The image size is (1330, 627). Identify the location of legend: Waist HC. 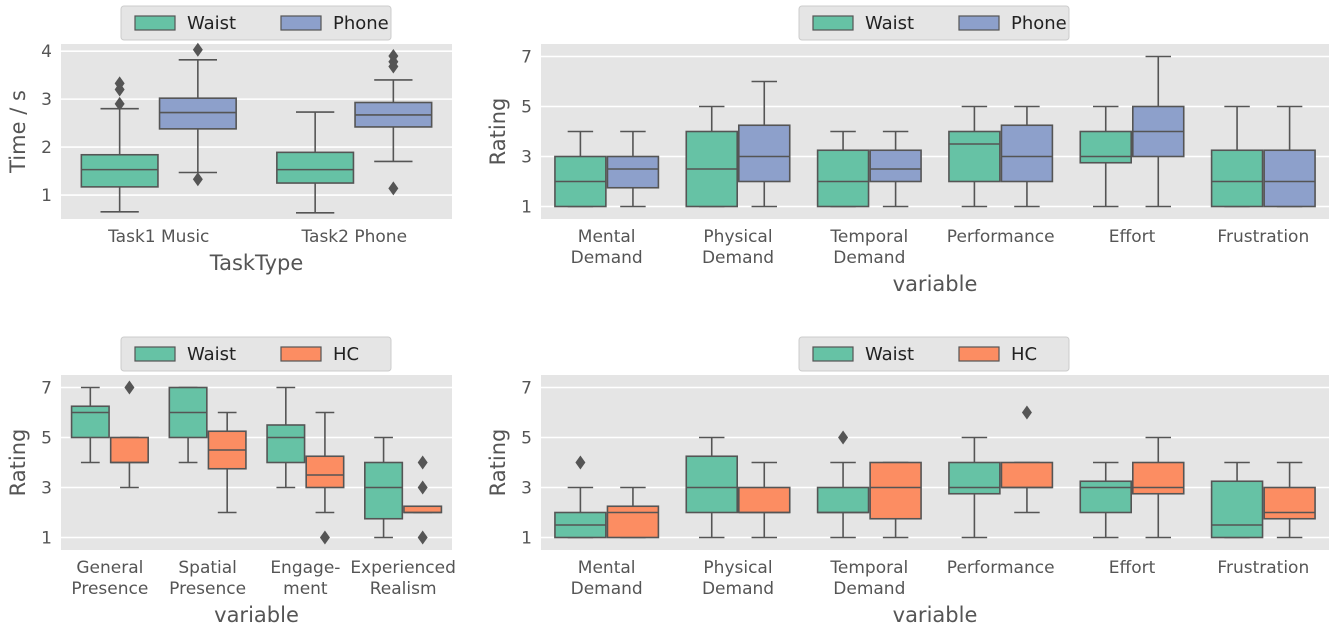
(256, 354).